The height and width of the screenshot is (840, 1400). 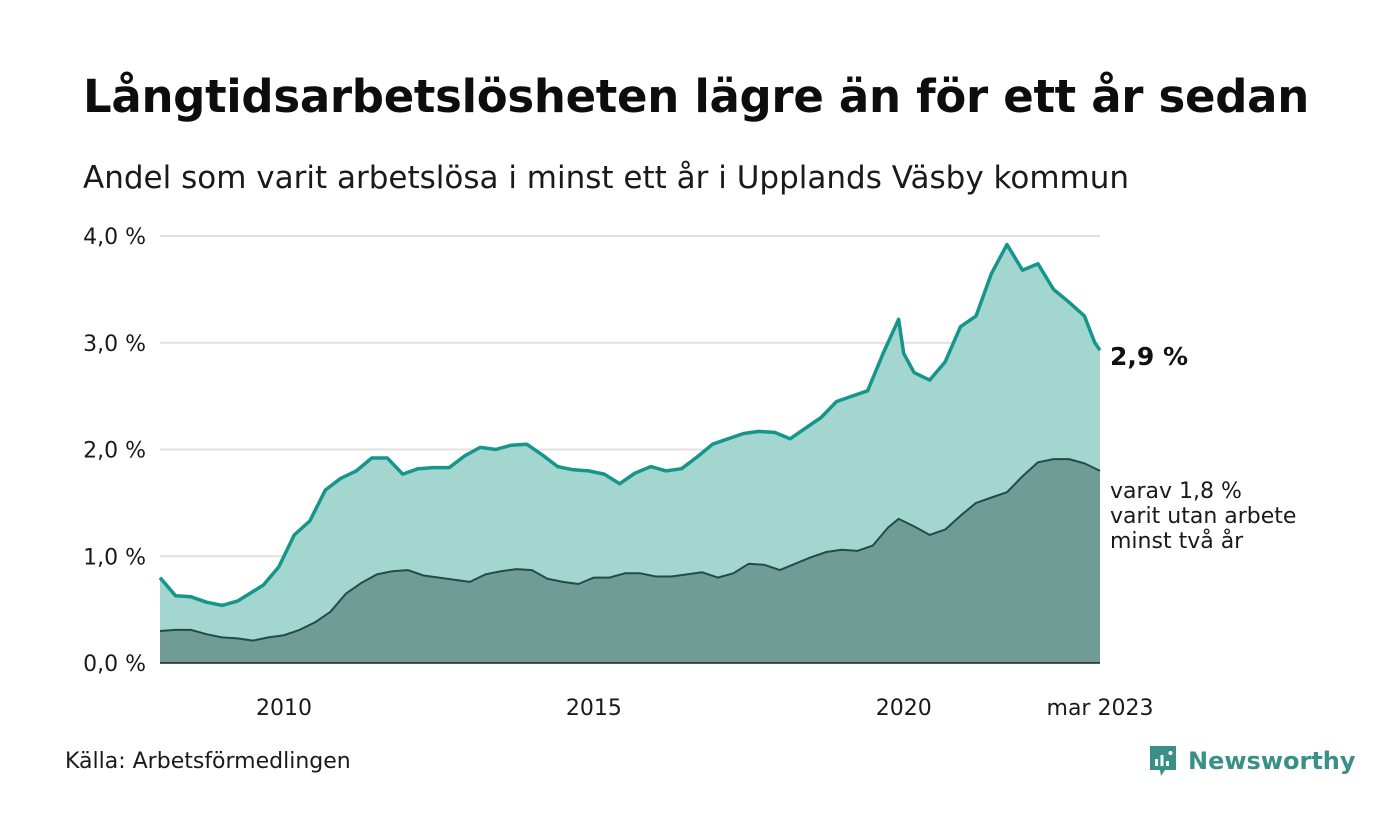 I want to click on brand-logo: Newsworthy, so click(x=1252, y=761).